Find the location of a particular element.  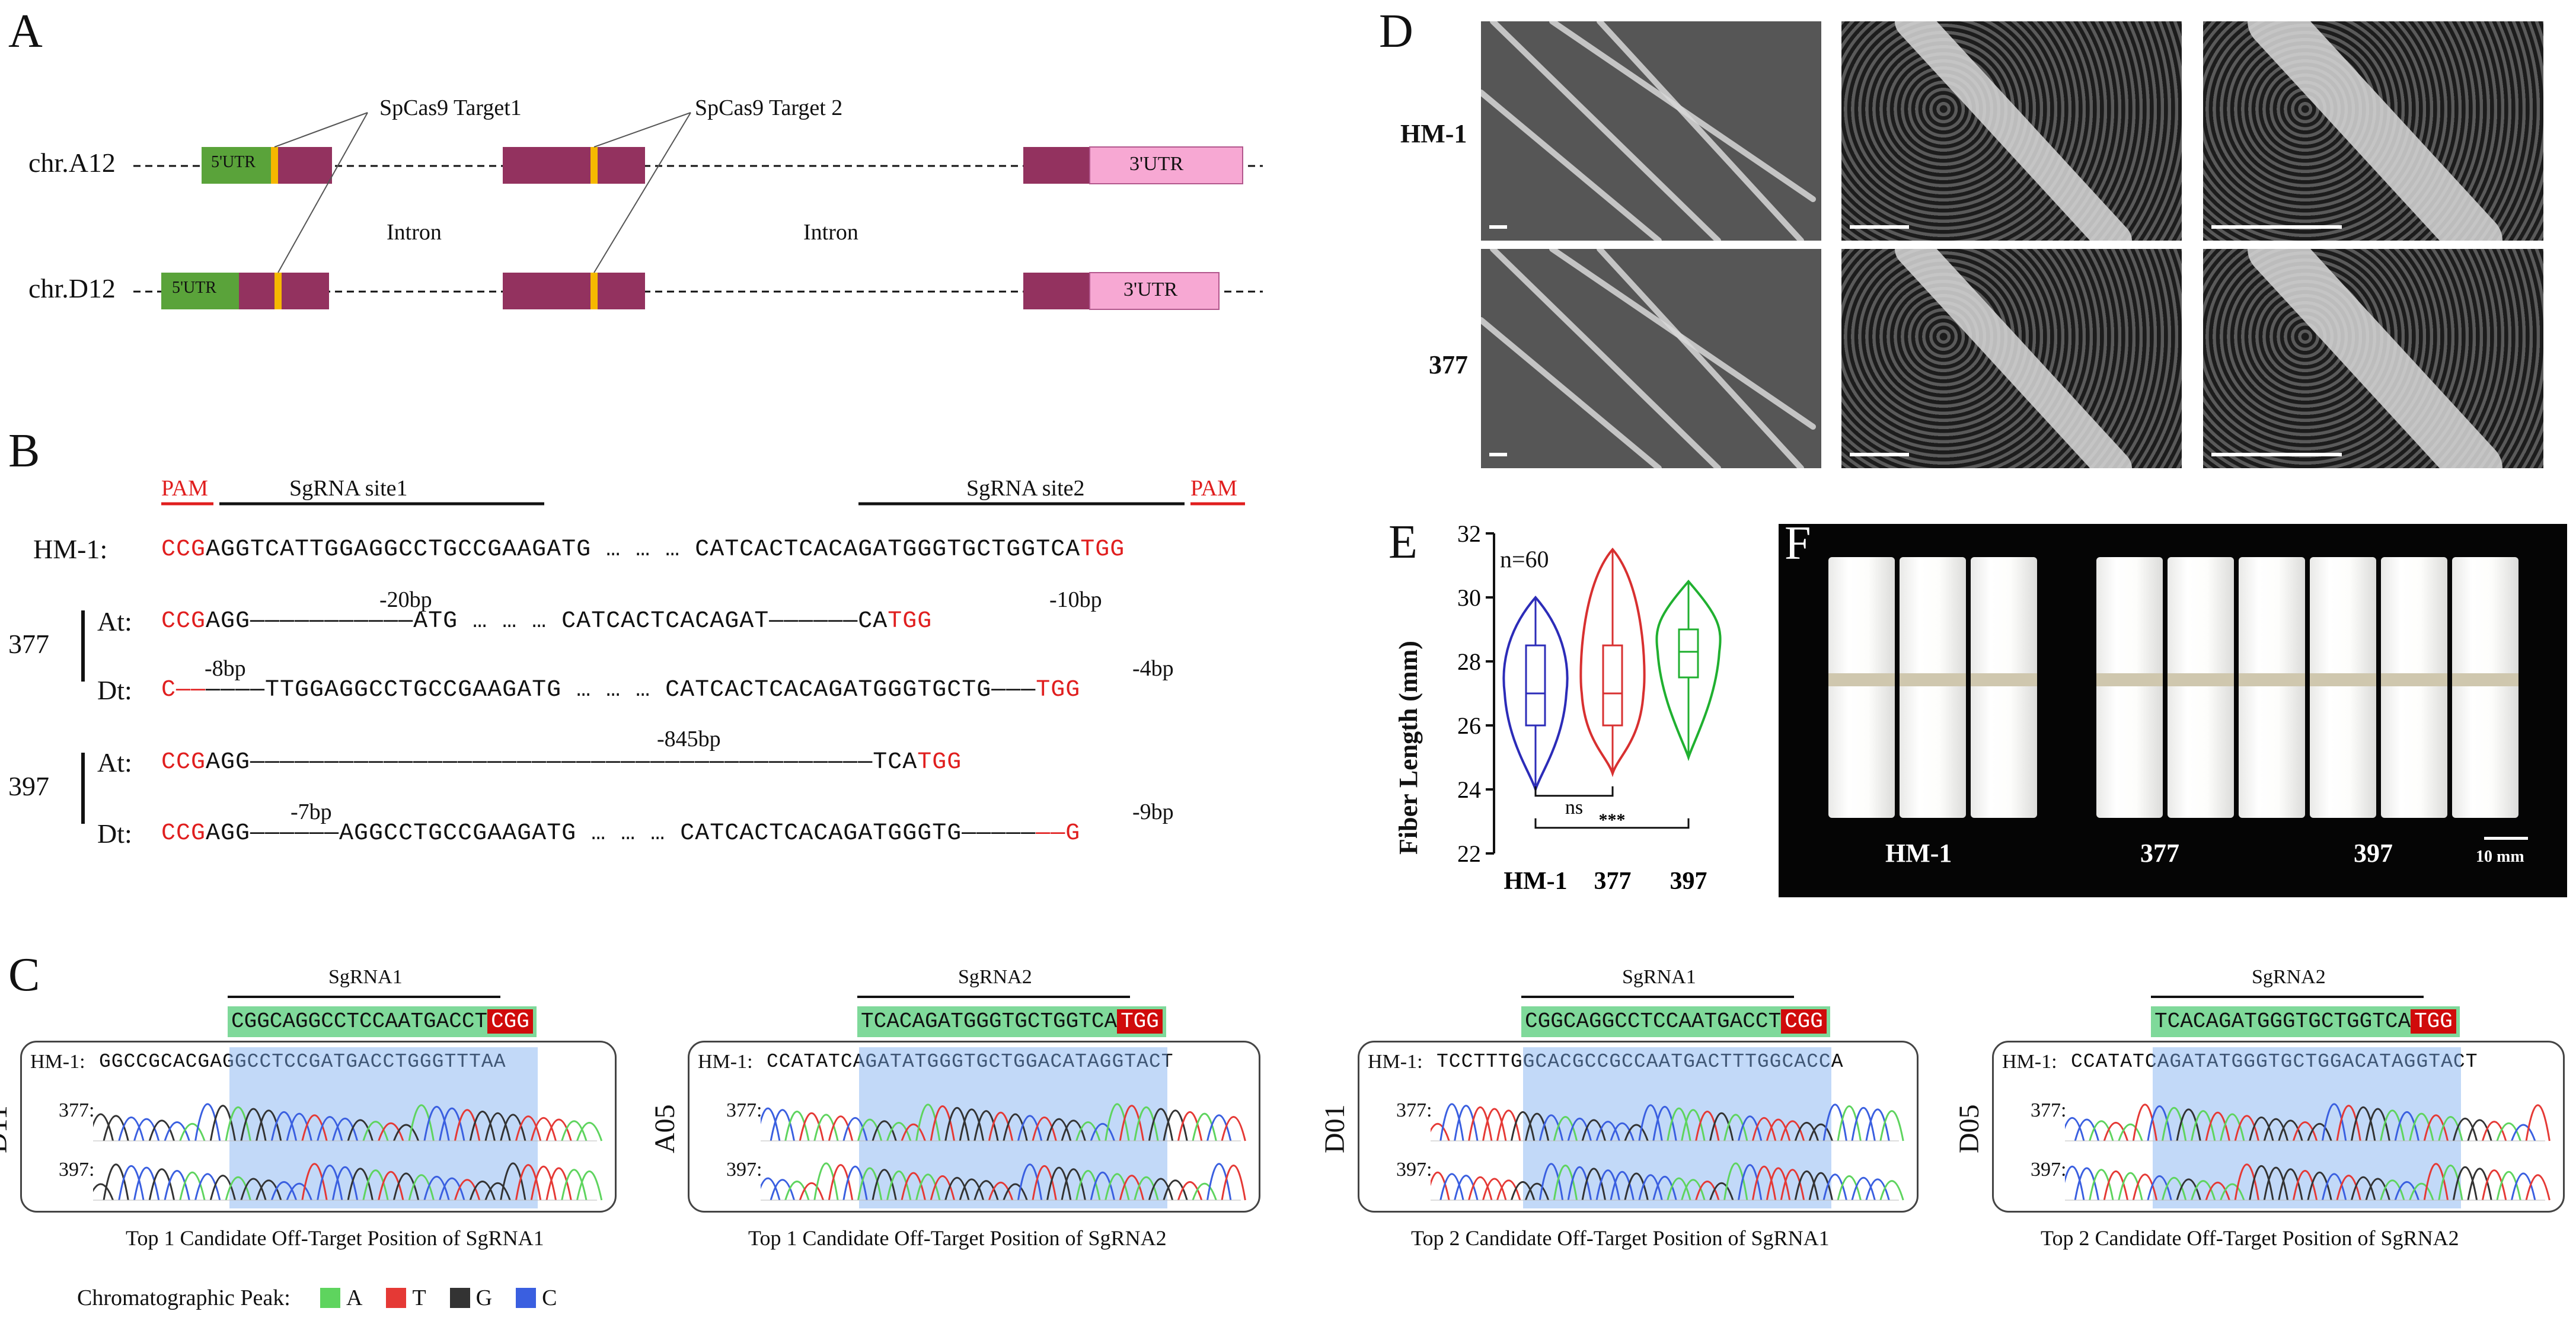

chr-d12-label: chr.D12 is located at coordinates (72, 288).